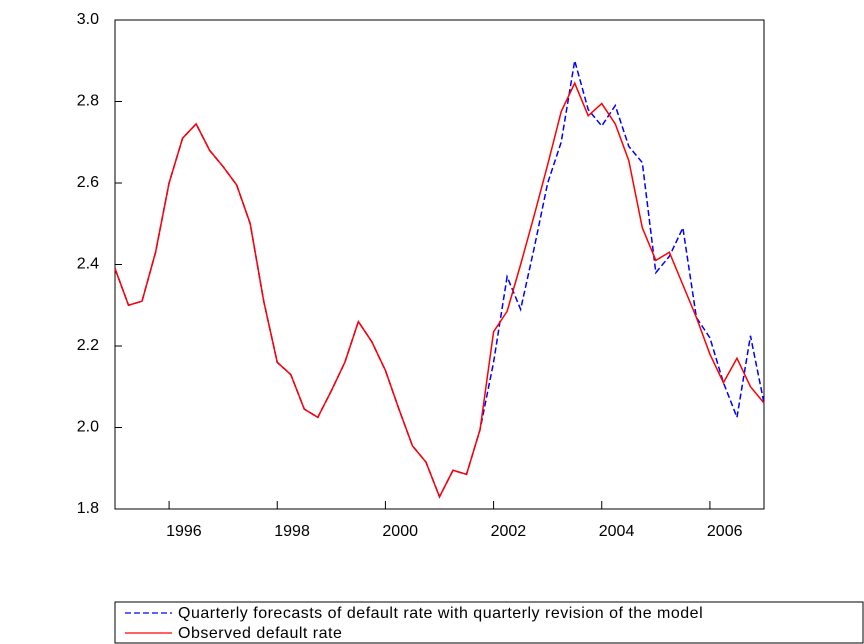 Image resolution: width=864 pixels, height=644 pixels. What do you see at coordinates (260, 633) in the screenshot?
I see `legend-label: Observed default rate` at bounding box center [260, 633].